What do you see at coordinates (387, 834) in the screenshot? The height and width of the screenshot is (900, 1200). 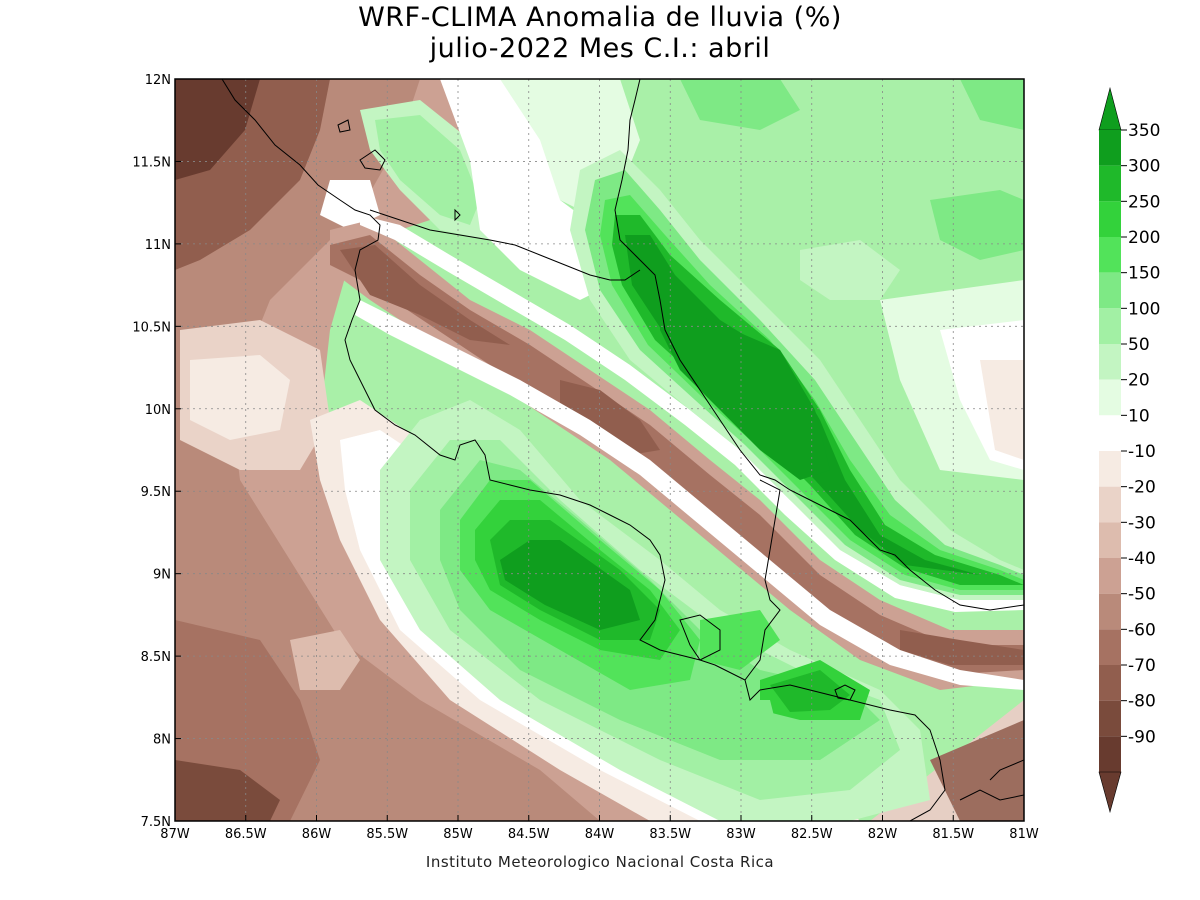 I see `x-tick-label: 85.5W` at bounding box center [387, 834].